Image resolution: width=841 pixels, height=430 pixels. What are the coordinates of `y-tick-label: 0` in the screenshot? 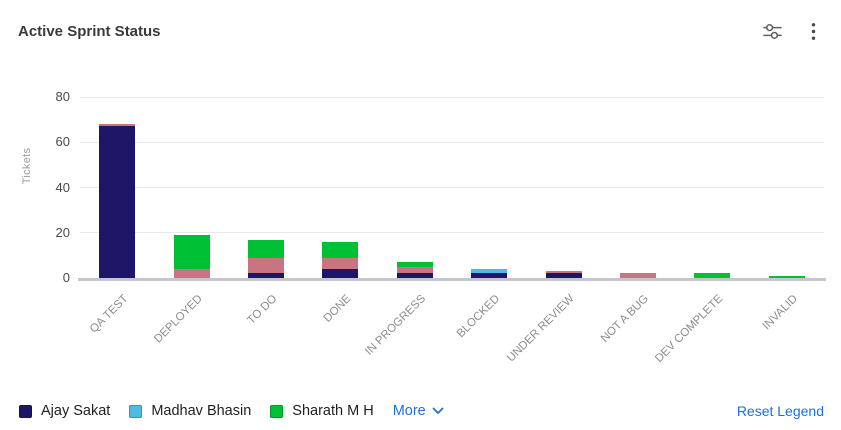 It's located at (66, 277).